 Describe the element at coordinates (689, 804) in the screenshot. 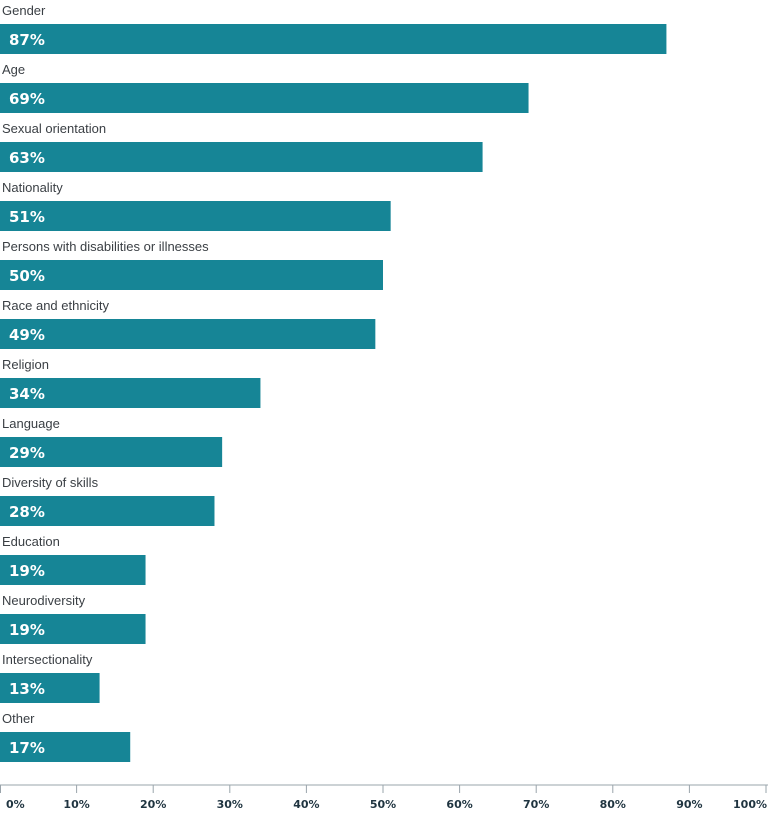

I see `x-tick-label: 90%` at that location.